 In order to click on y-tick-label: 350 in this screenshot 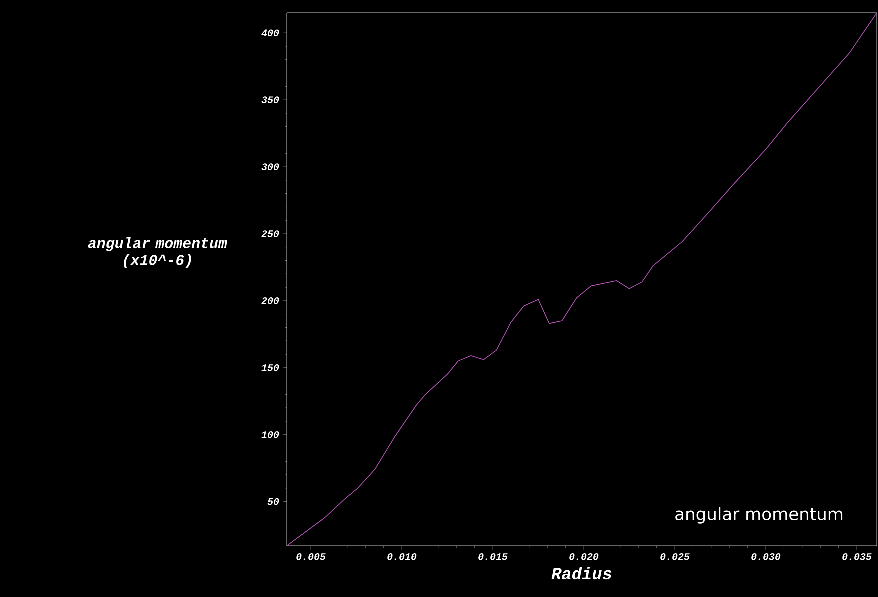, I will do `click(271, 100)`.